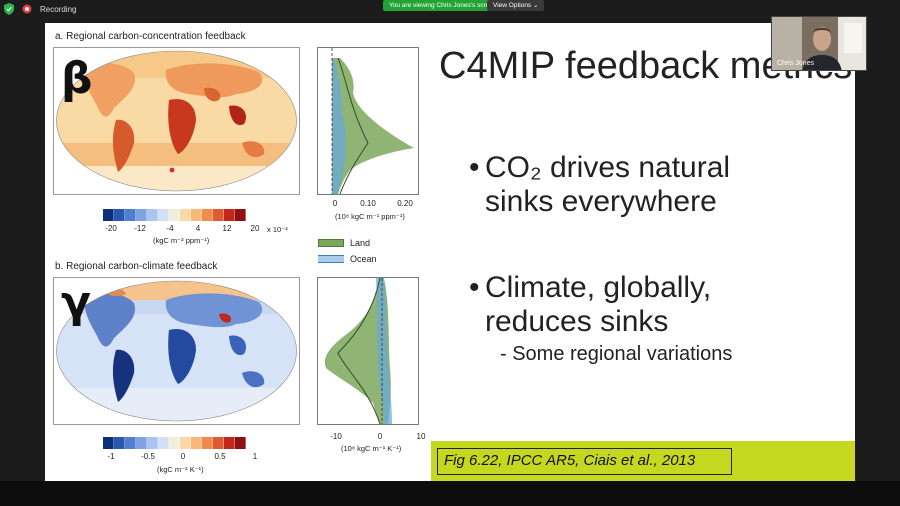 Image resolution: width=900 pixels, height=506 pixels. Describe the element at coordinates (368, 121) in the screenshot. I see `beta-zonal-profile` at that location.